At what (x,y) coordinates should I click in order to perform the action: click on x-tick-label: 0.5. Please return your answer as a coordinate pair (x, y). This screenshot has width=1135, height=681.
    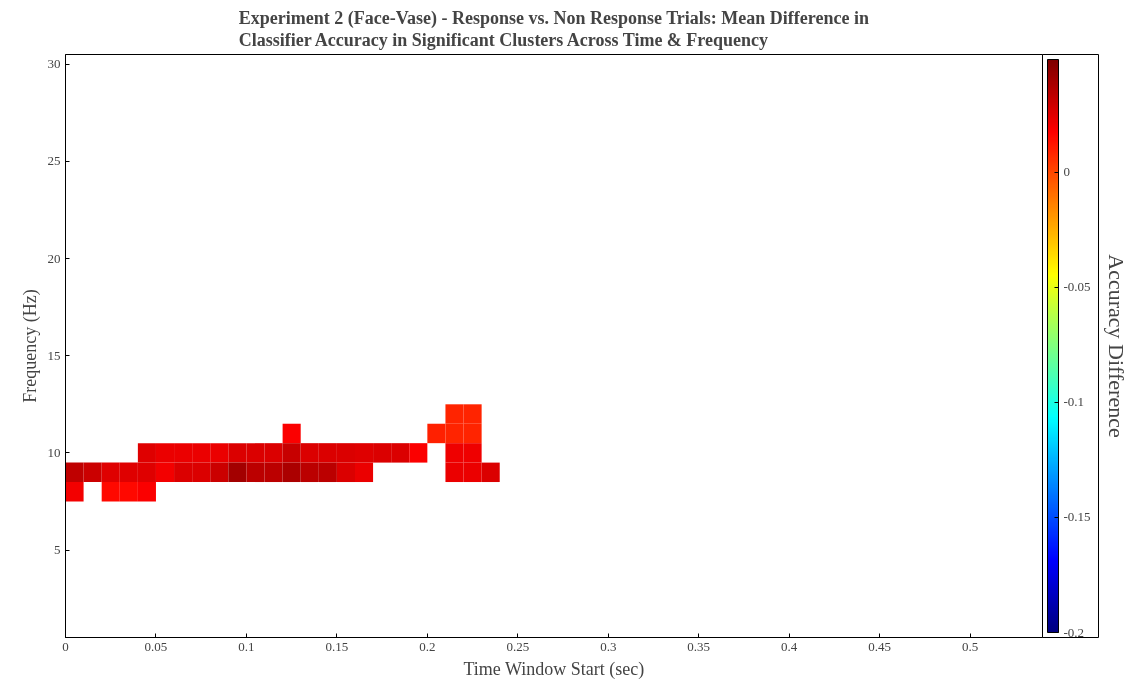
    Looking at the image, I should click on (970, 646).